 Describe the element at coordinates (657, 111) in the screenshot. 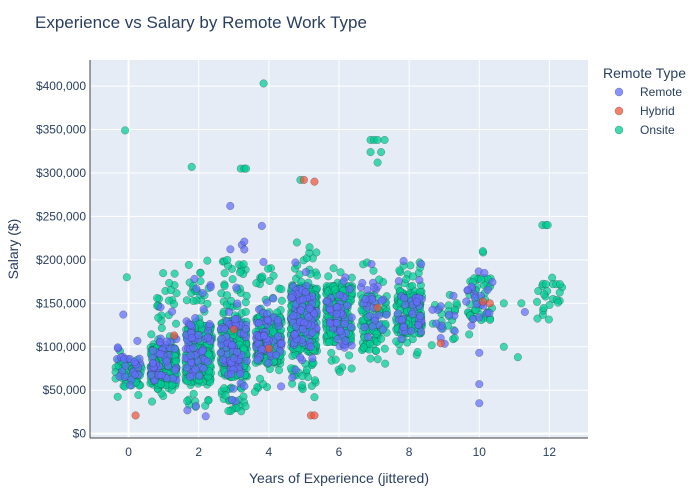

I see `legend-label-hybrid: Hybrid` at that location.